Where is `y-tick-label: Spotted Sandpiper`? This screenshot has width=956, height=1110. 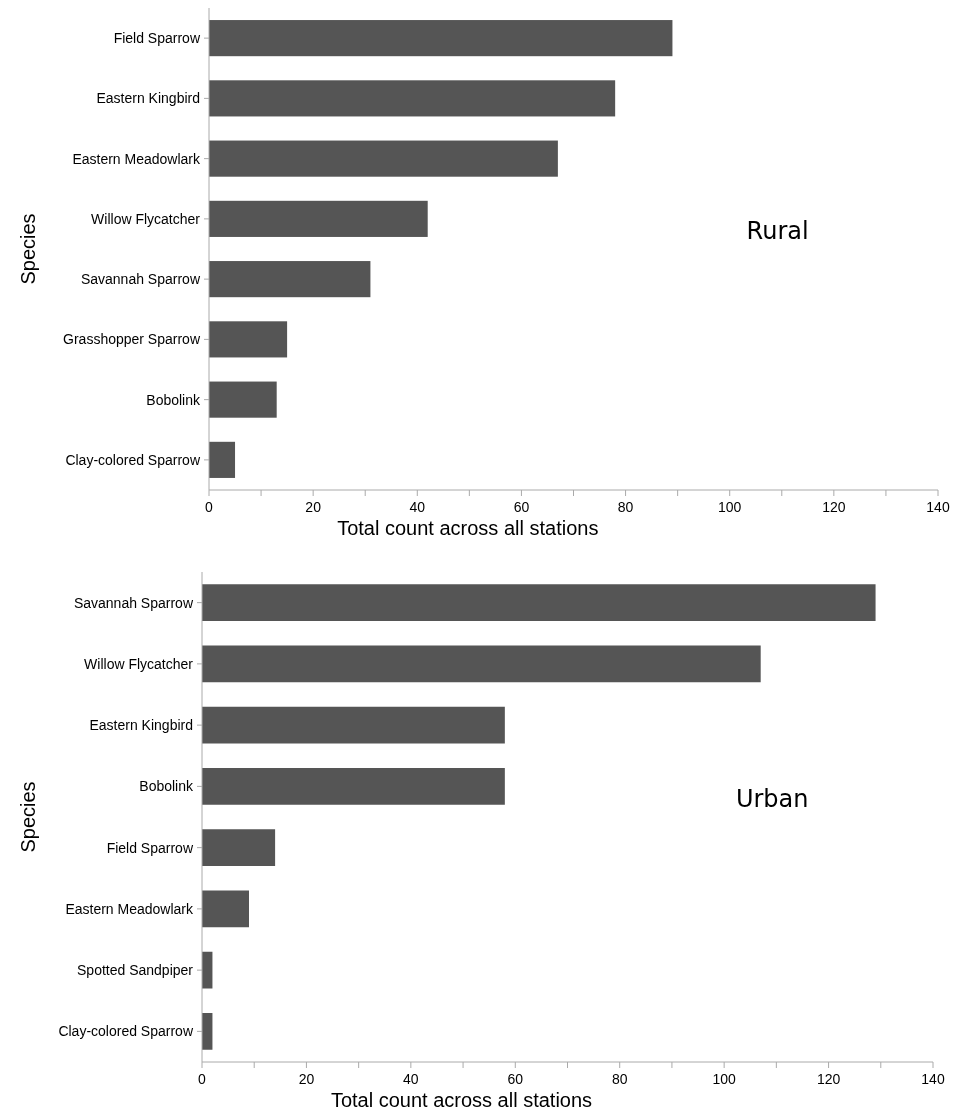 y-tick-label: Spotted Sandpiper is located at coordinates (135, 970).